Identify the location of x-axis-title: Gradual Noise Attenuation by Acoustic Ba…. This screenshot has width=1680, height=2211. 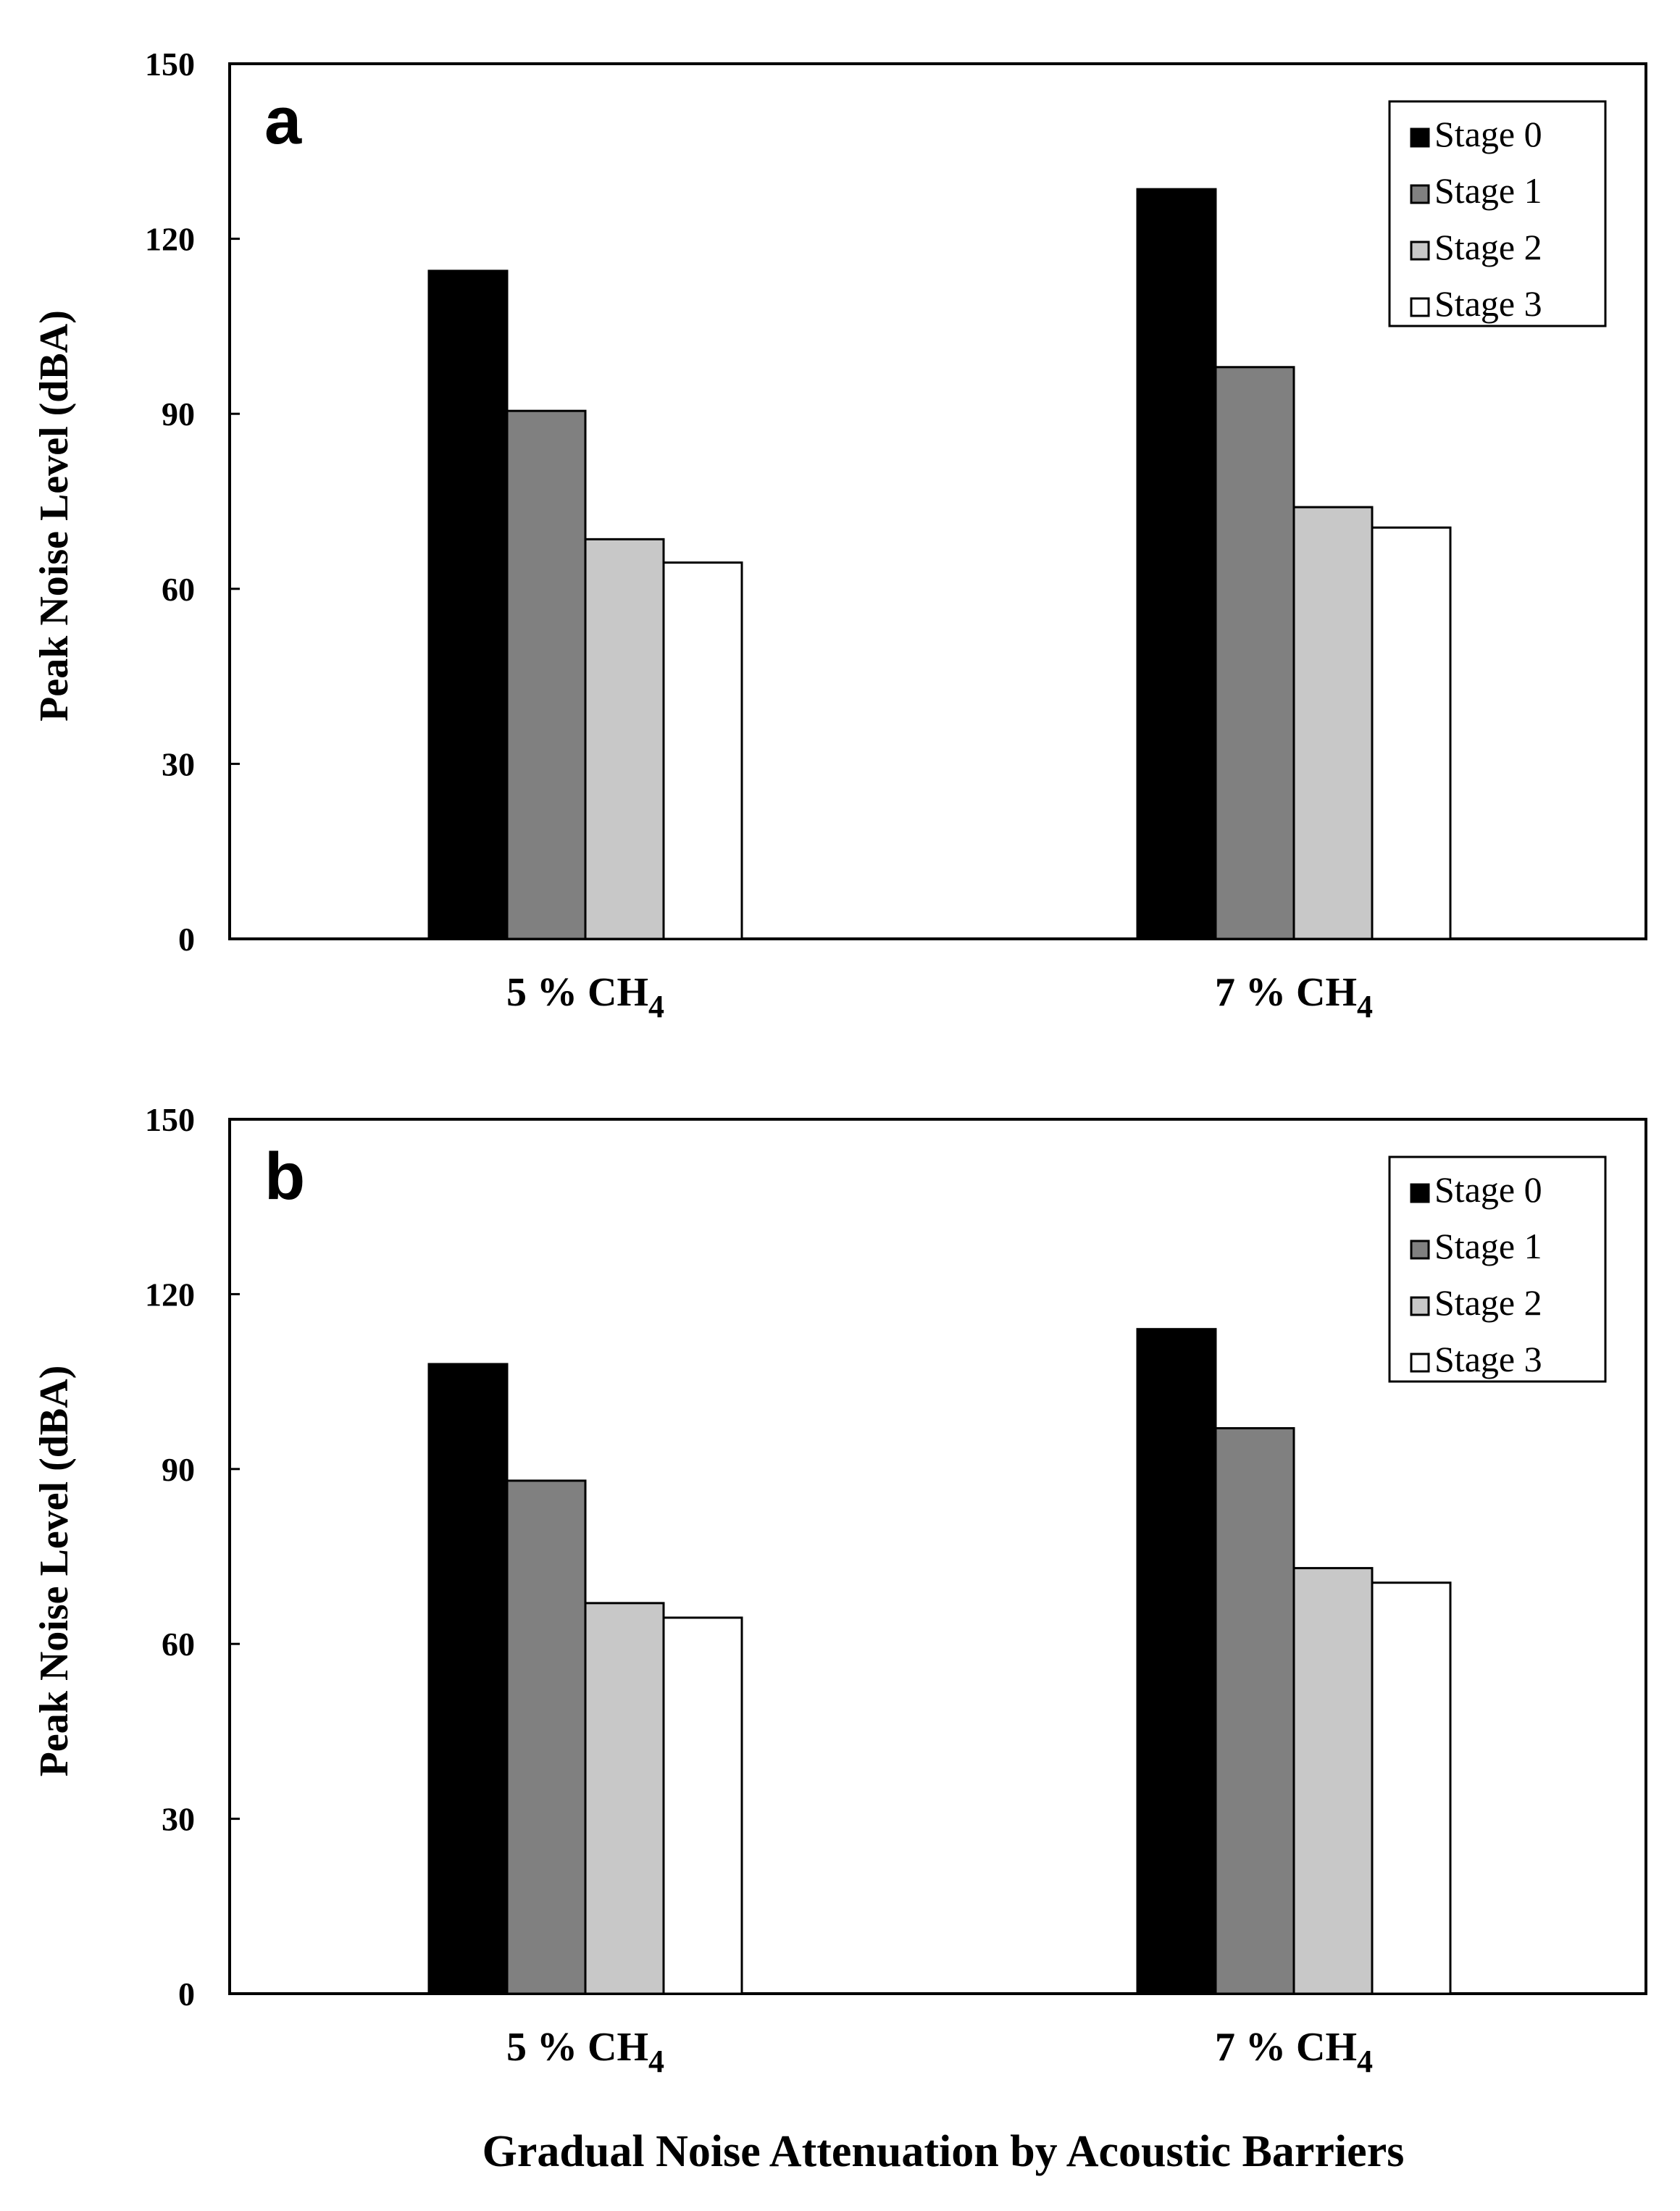
(943, 2151).